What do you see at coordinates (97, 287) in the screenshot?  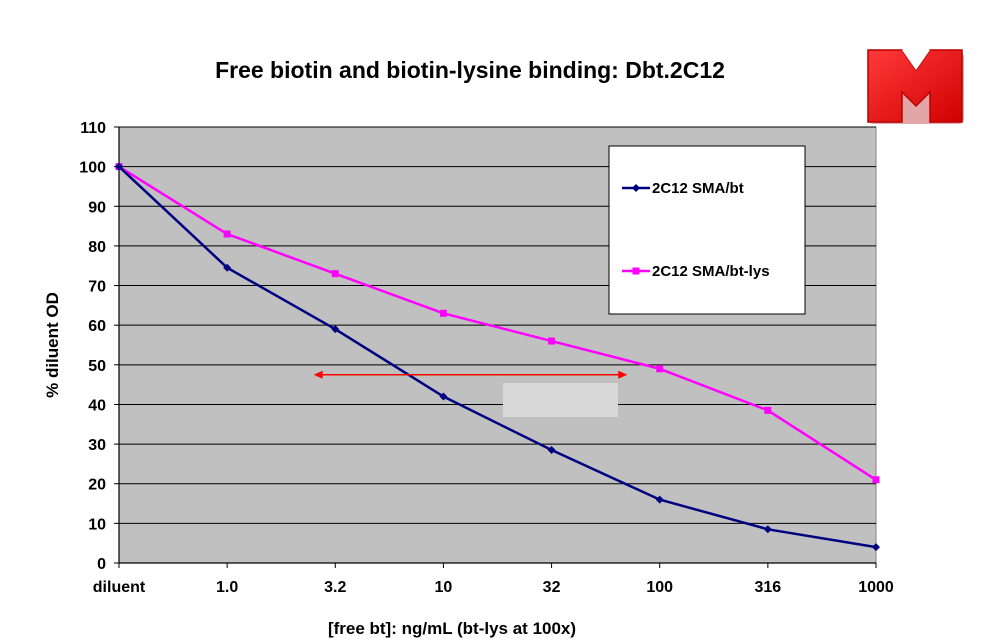 I see `y-tick-label: 70` at bounding box center [97, 287].